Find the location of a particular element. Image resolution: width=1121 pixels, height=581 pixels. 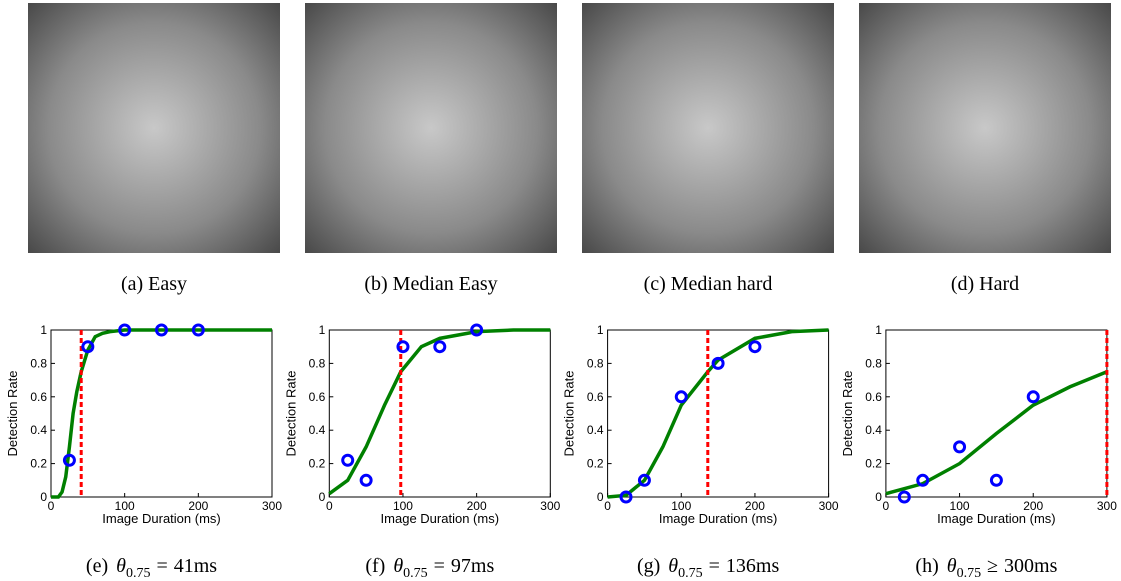

caption-value: 136ms is located at coordinates (753, 566).